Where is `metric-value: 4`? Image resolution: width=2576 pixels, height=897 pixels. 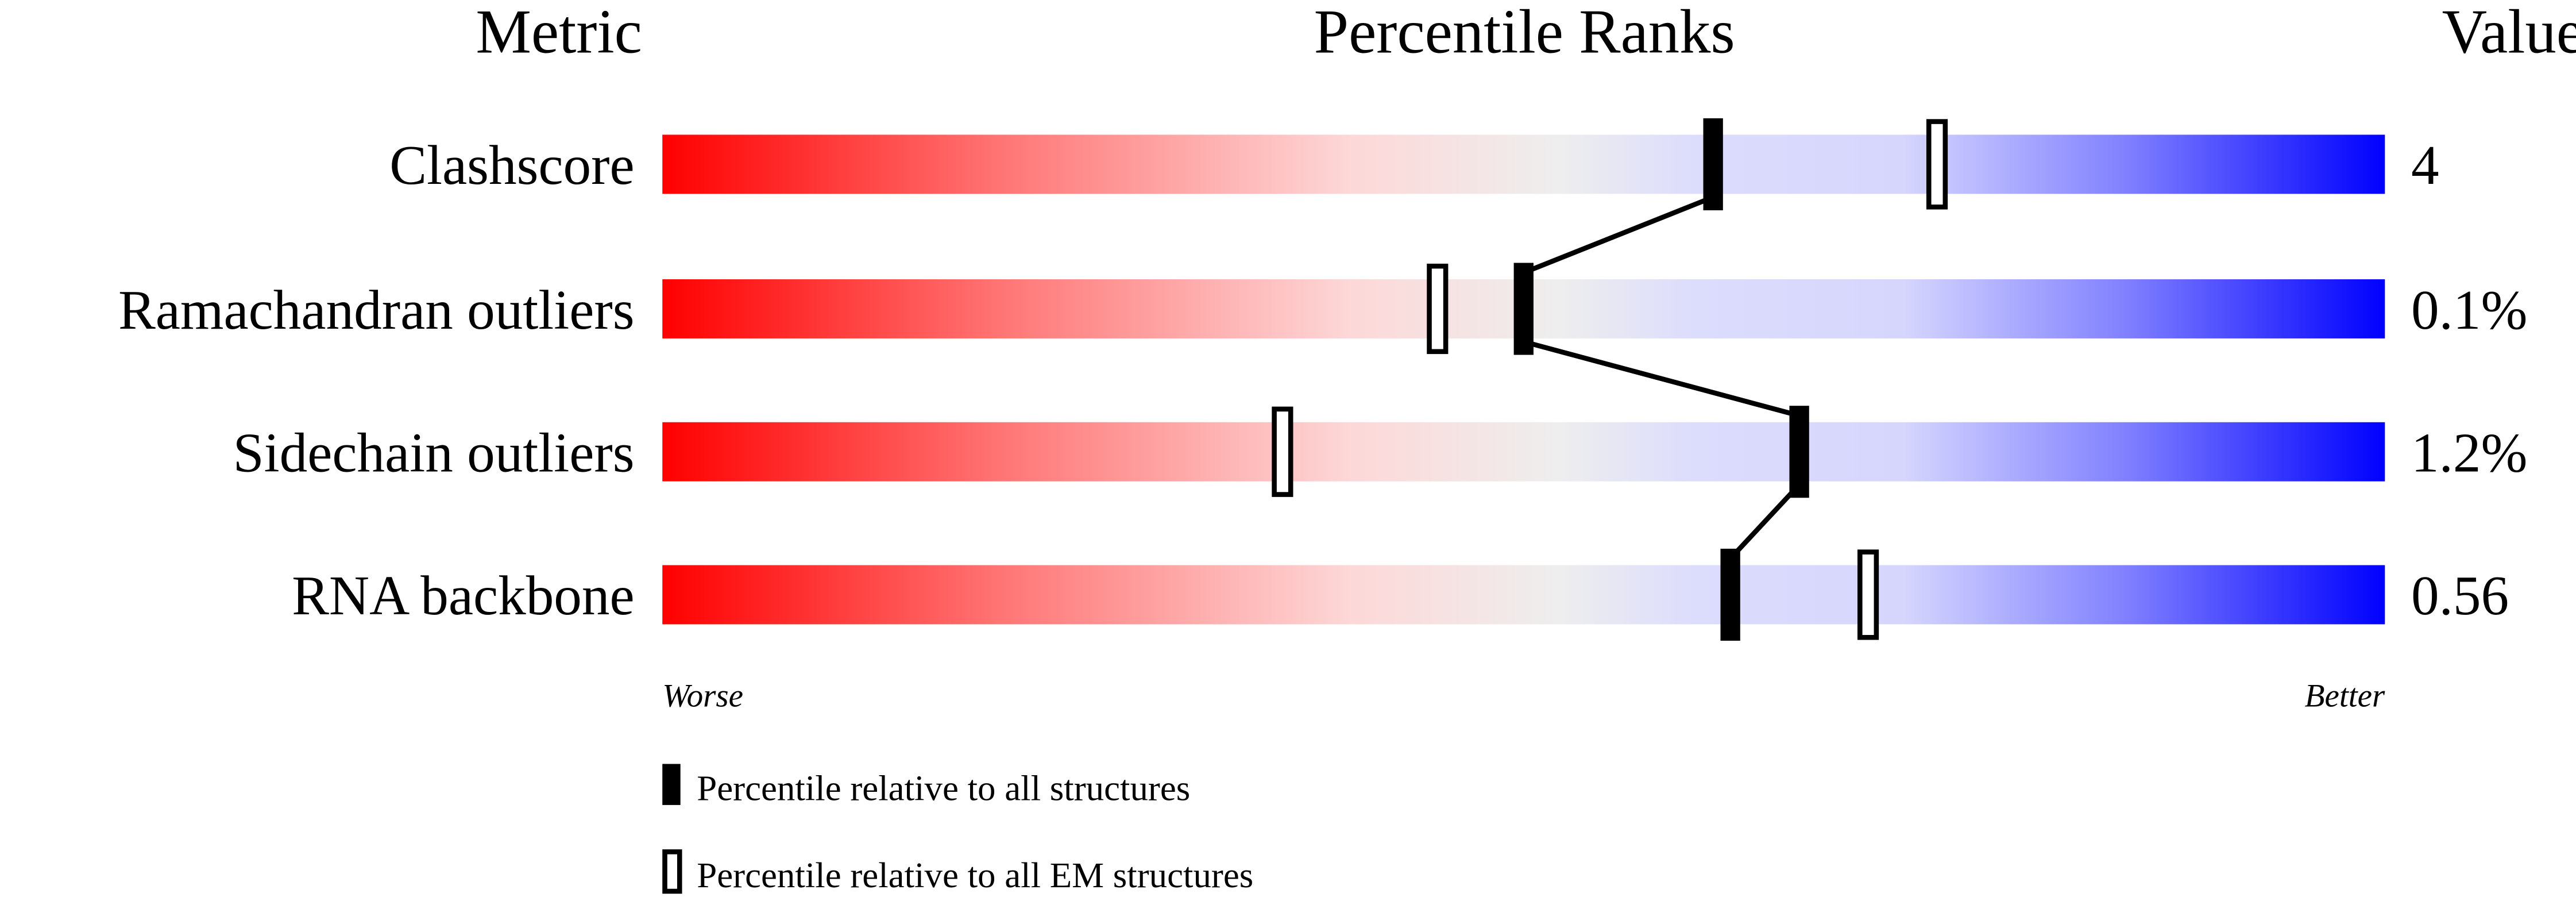
metric-value: 4 is located at coordinates (2425, 165).